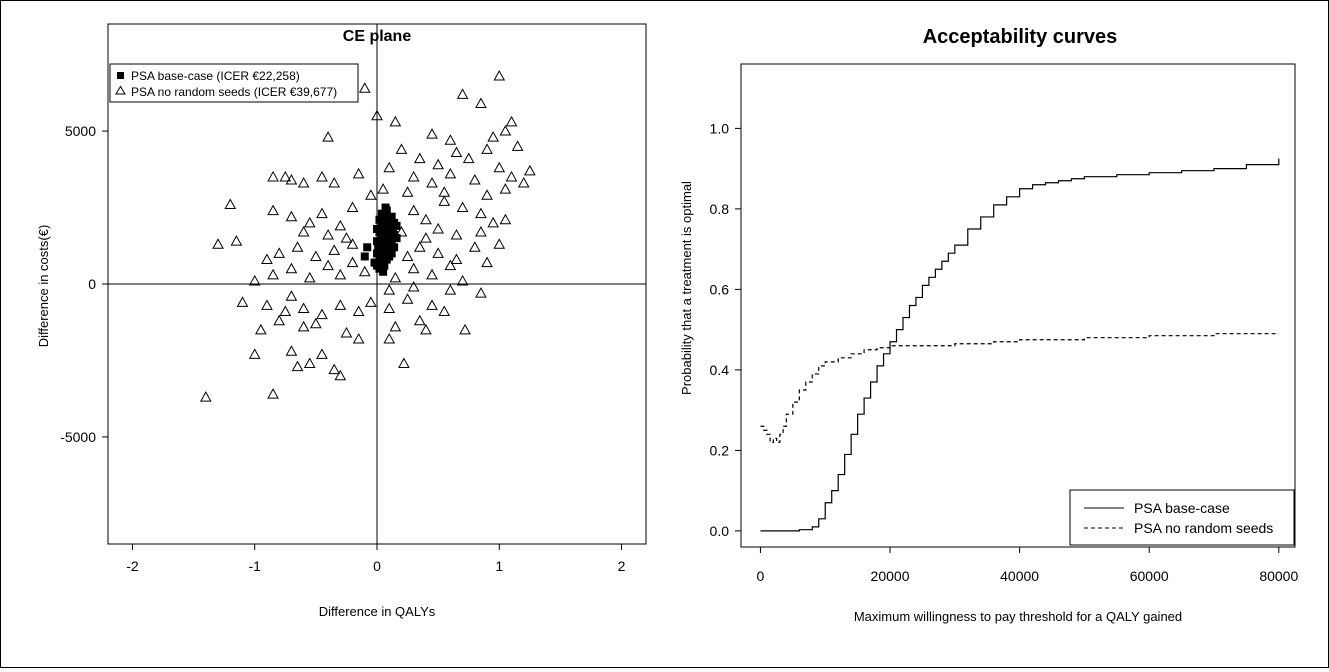 The height and width of the screenshot is (672, 1329). I want to click on acceptability-title: Acceptability curves, so click(1020, 37).